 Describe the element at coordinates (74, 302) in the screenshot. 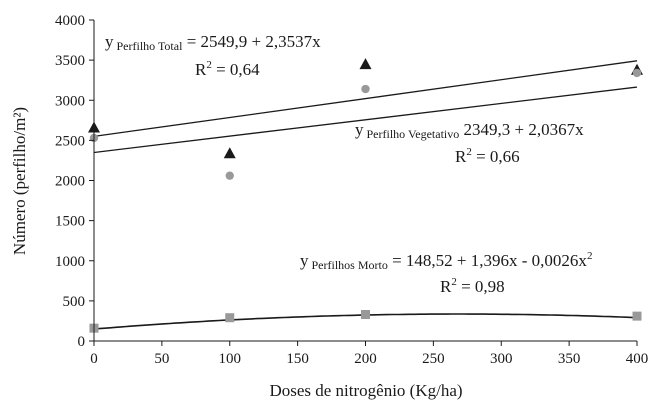

I see `y-tick-label: 500` at that location.